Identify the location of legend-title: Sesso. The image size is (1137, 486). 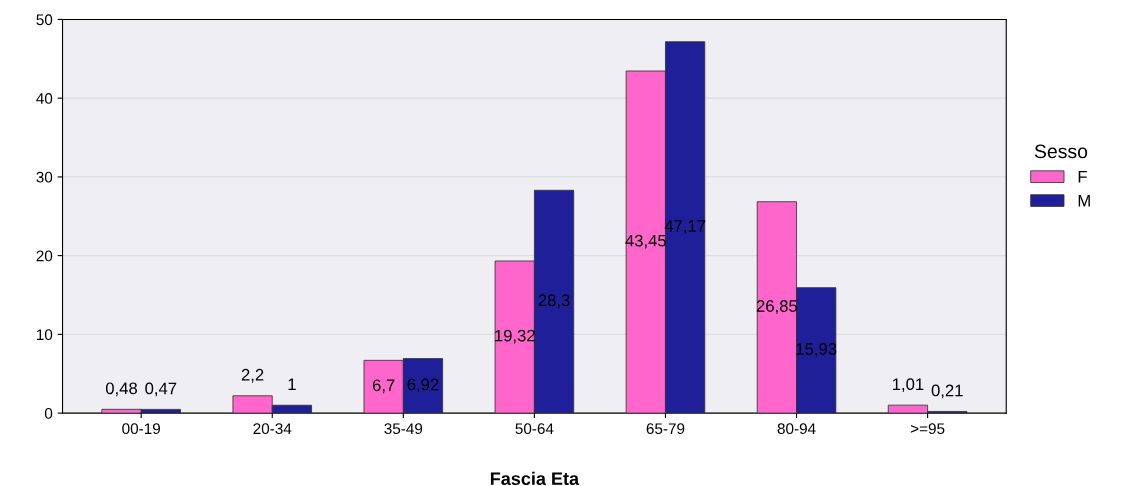
(1061, 151).